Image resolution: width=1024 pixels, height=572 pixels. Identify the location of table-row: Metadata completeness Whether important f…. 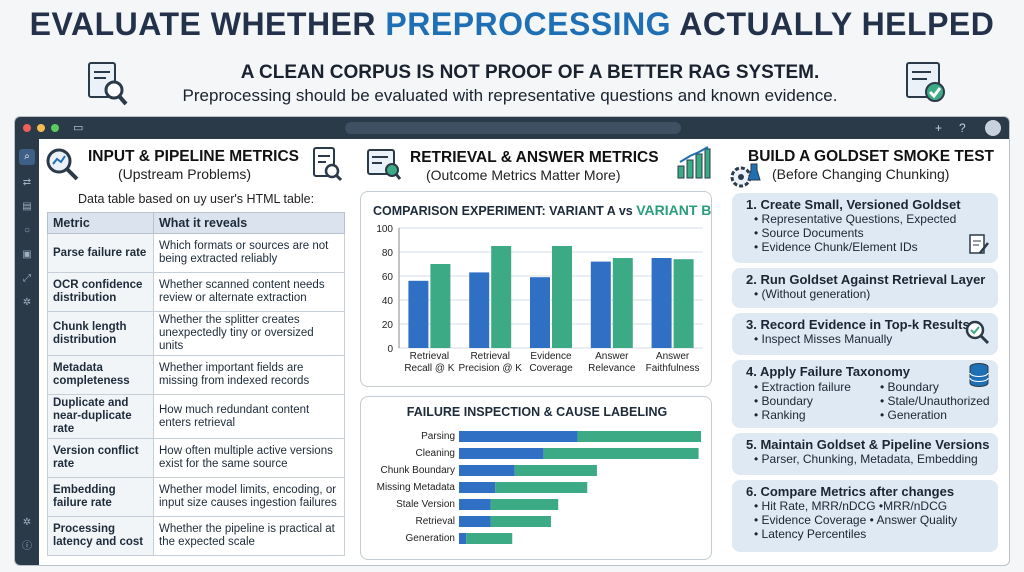
(196, 375).